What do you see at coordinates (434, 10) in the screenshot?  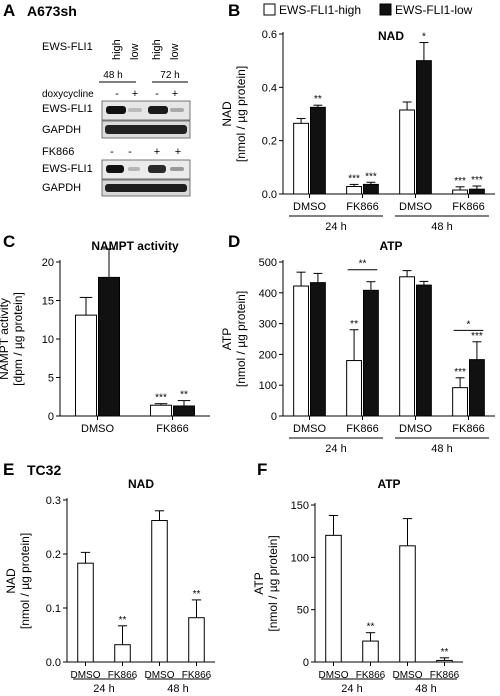 I see `legend-label-low: EWS-FLI1-low` at bounding box center [434, 10].